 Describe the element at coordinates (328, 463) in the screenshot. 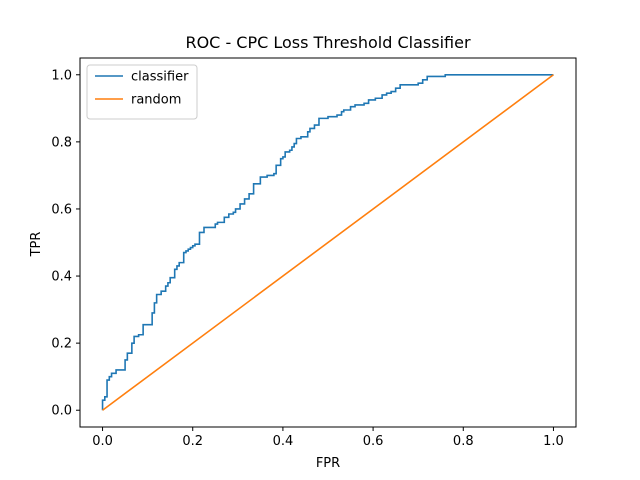

I see `x-axis-label: FPR` at that location.